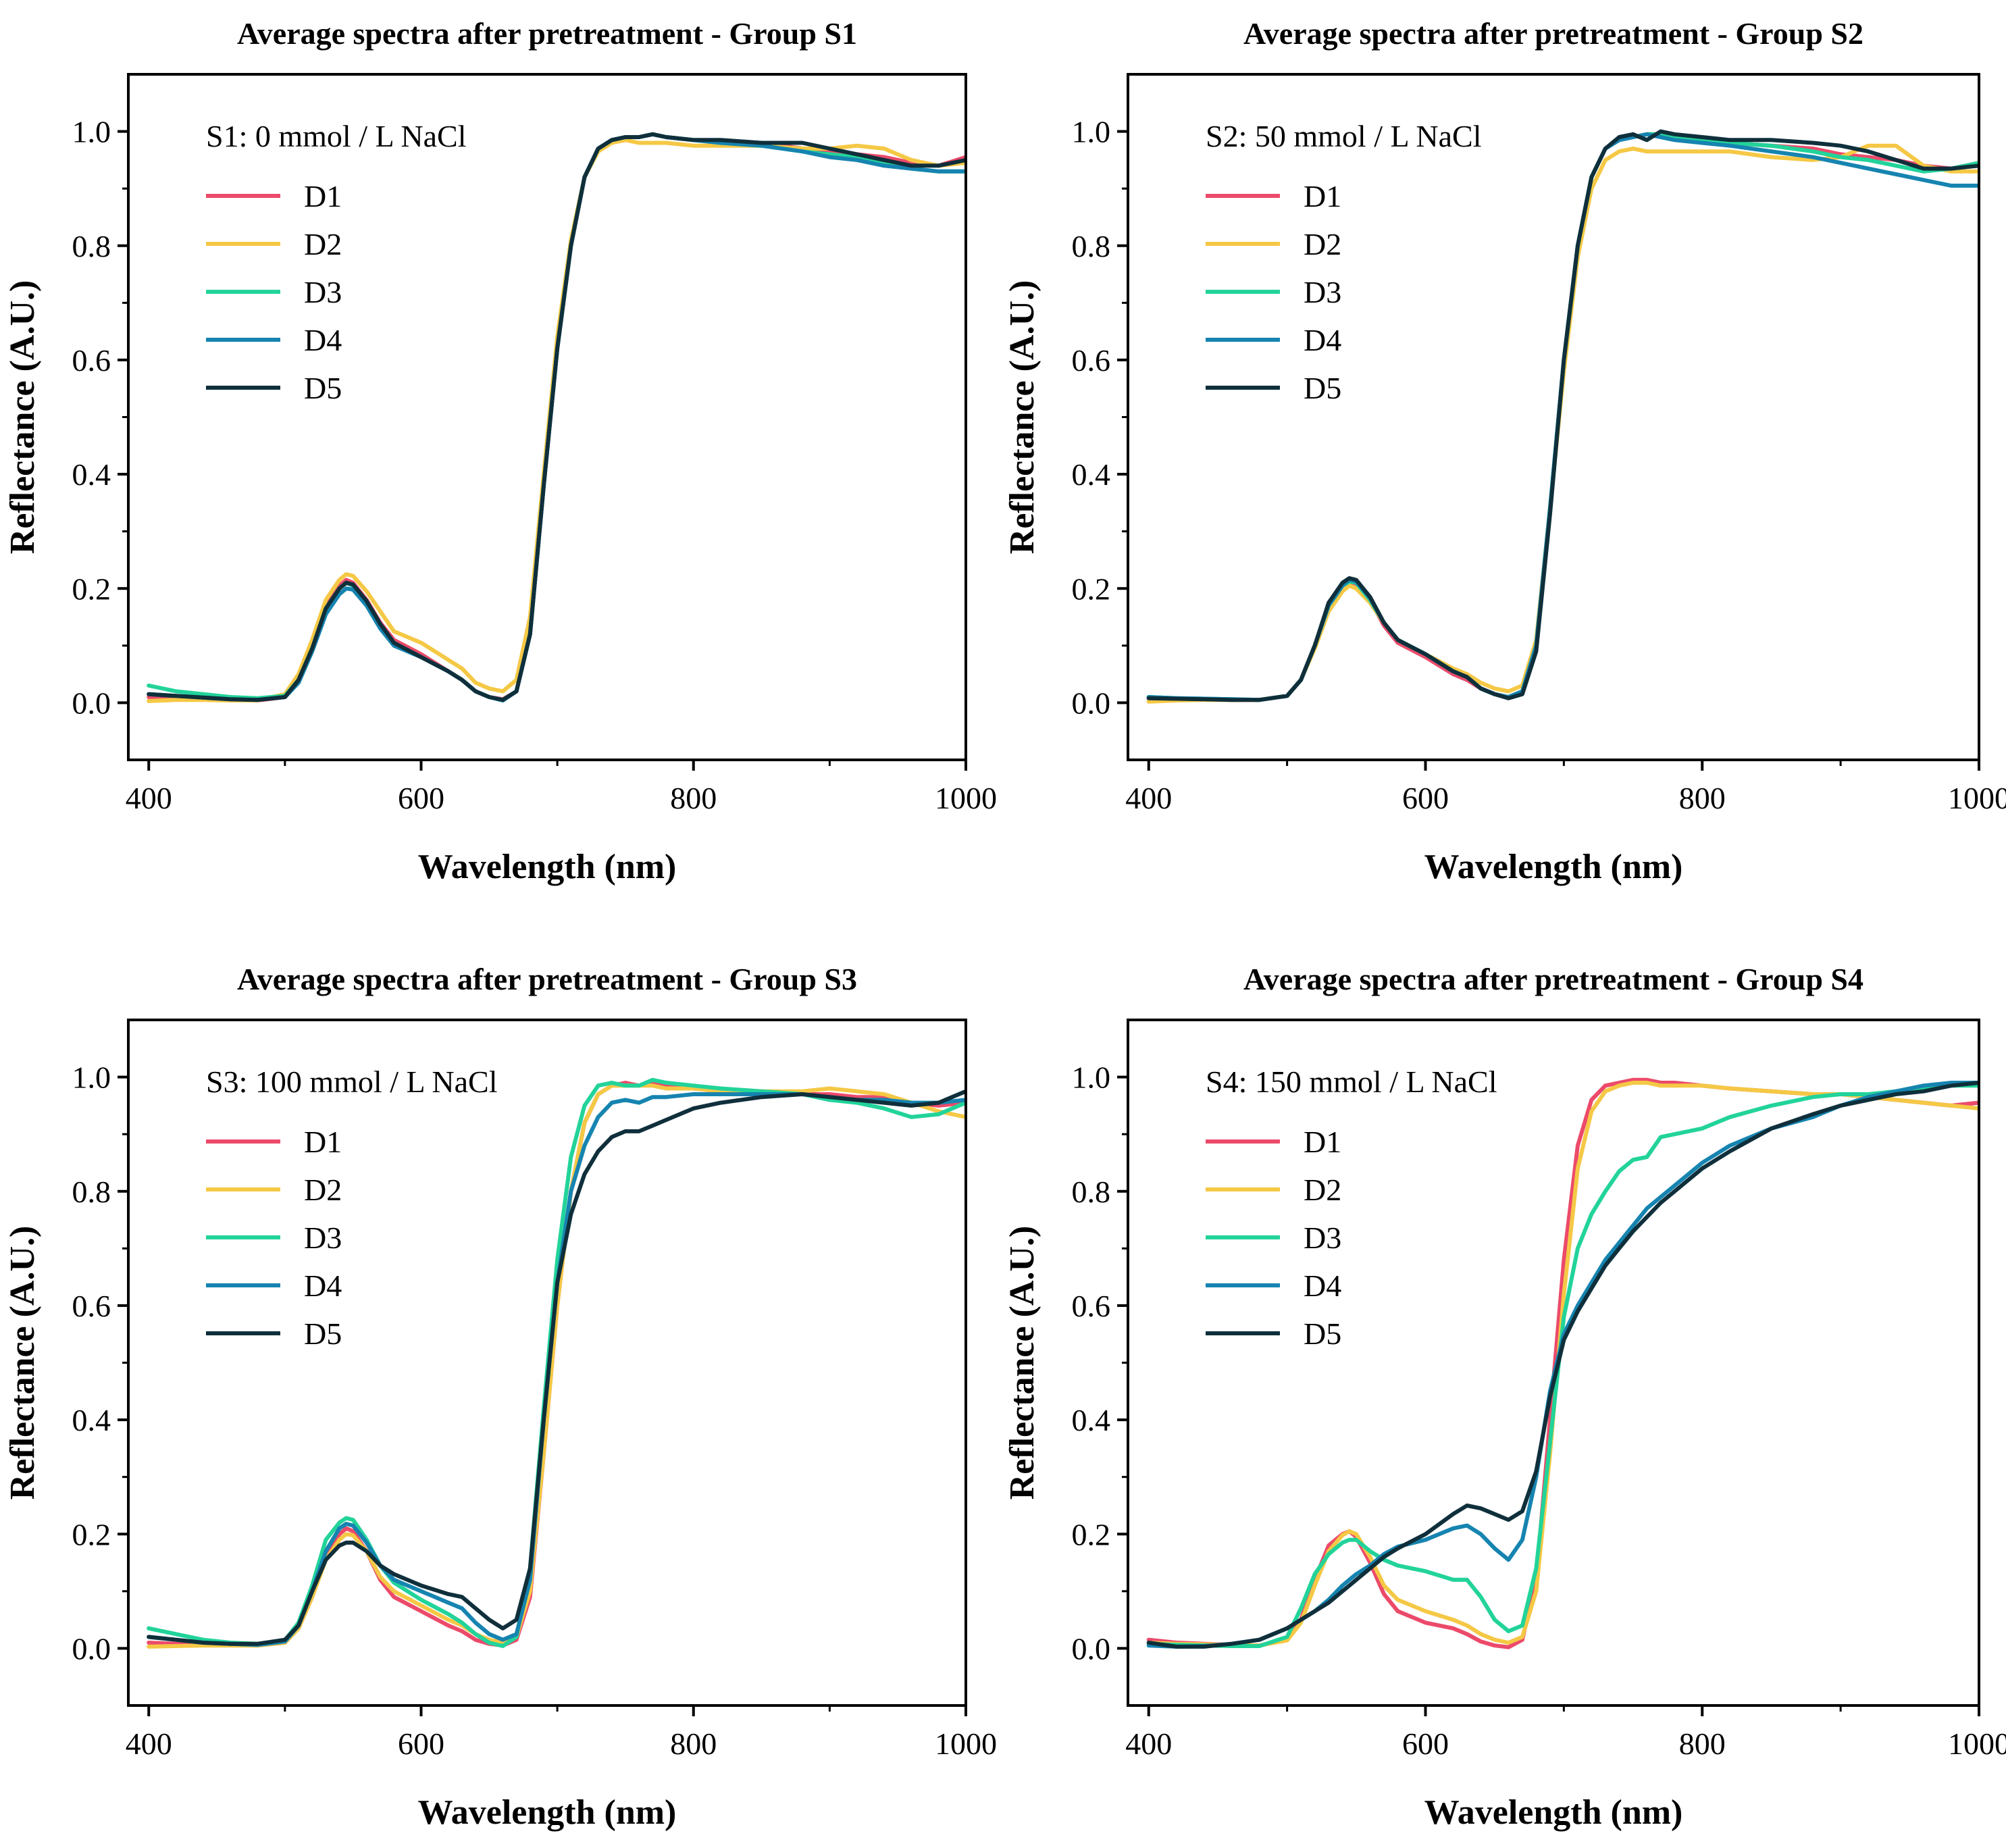 The image size is (2006, 1848). What do you see at coordinates (351, 1081) in the screenshot?
I see `condition-label: S3: 100 mmol / L NaCl` at bounding box center [351, 1081].